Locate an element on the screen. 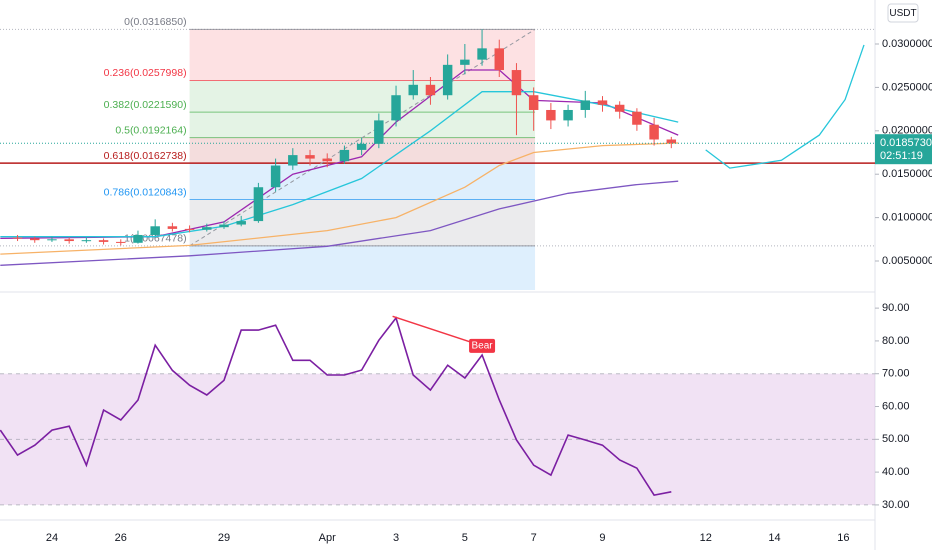 This screenshot has height=550, width=932. y-tick-label: 0.0050000 is located at coordinates (907, 261).